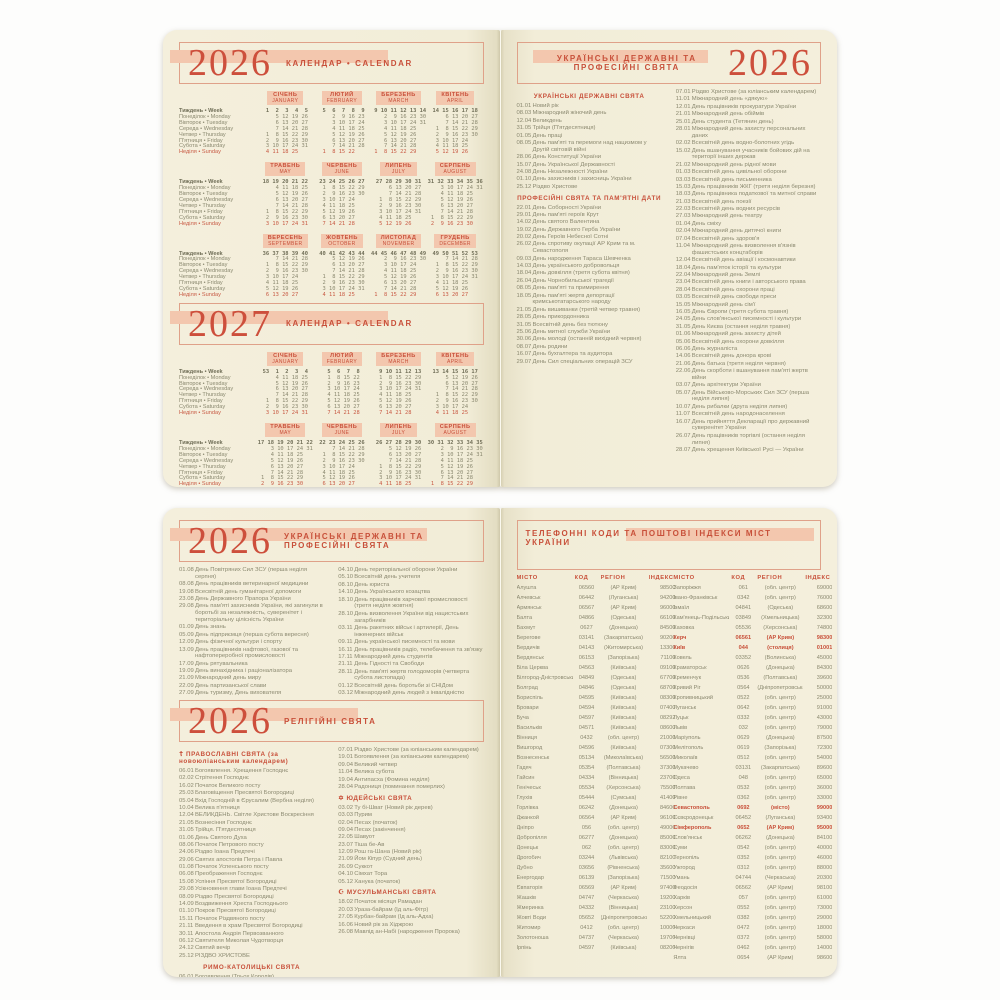  What do you see at coordinates (455, 443) in the screenshot?
I see `date-numbers: 30 31 32 33 34 35` at bounding box center [455, 443].